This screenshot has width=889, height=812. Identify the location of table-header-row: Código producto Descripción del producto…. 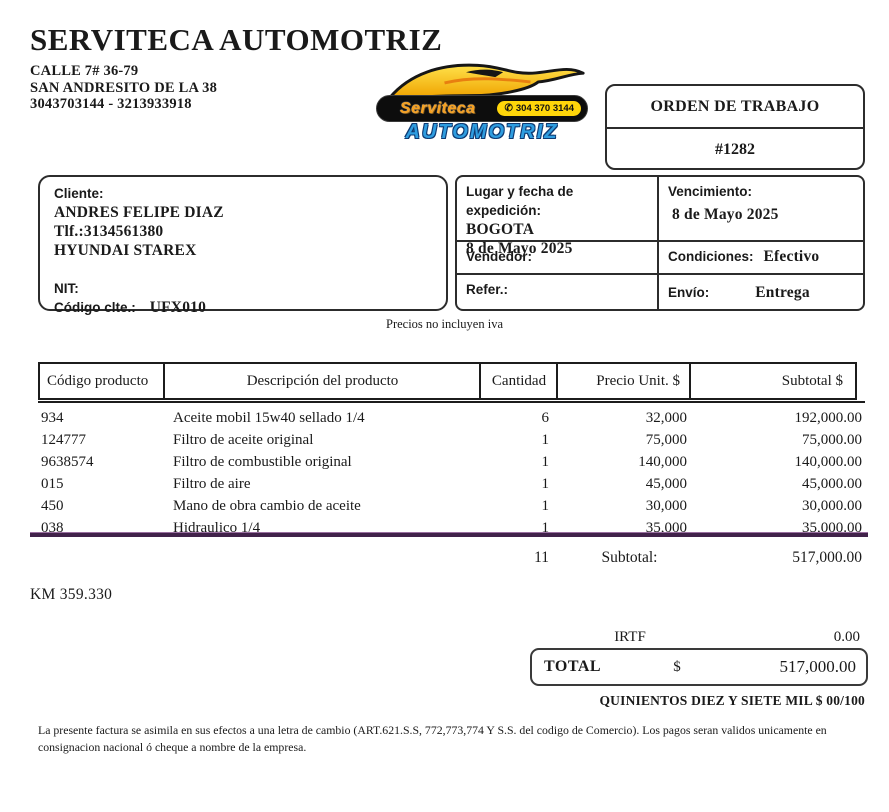
(451, 381).